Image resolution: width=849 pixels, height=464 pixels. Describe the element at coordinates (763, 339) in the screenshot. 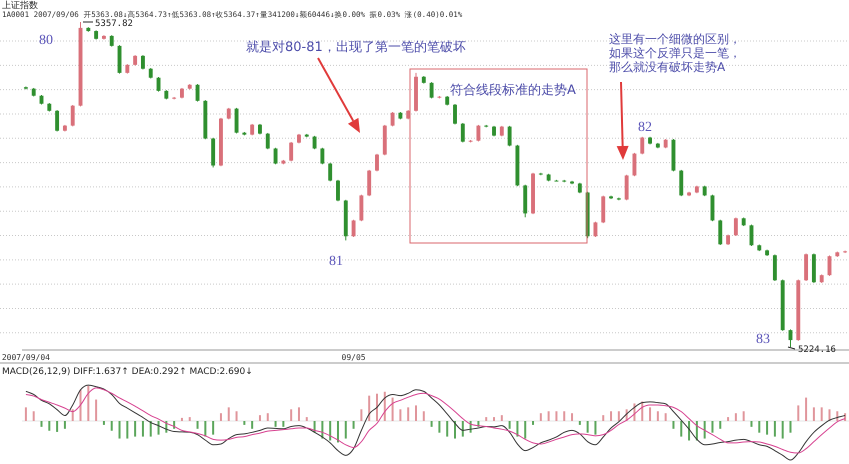

I see `annotation: 83` at that location.